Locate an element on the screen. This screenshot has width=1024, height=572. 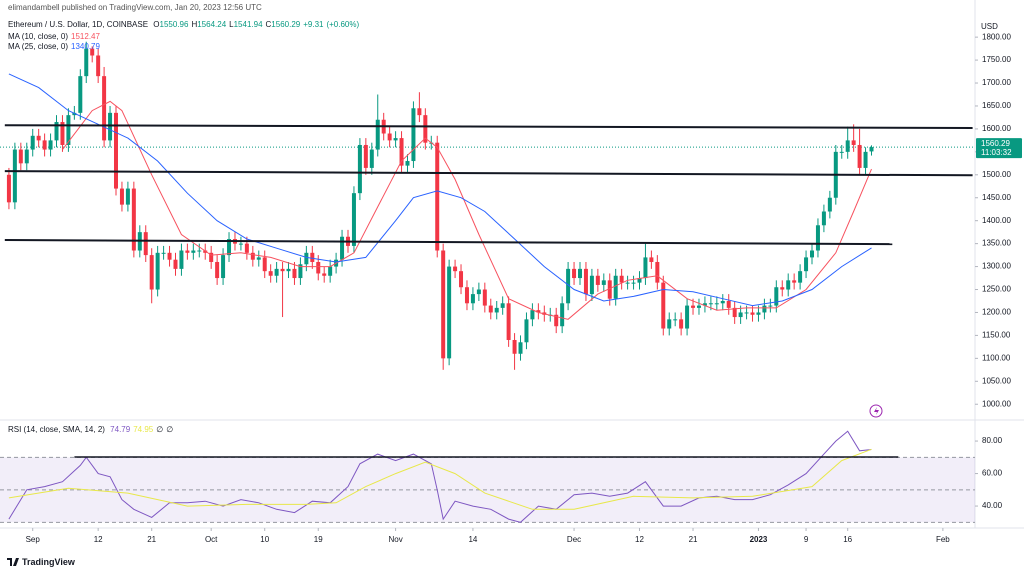
rsi-line is located at coordinates (440, 479).